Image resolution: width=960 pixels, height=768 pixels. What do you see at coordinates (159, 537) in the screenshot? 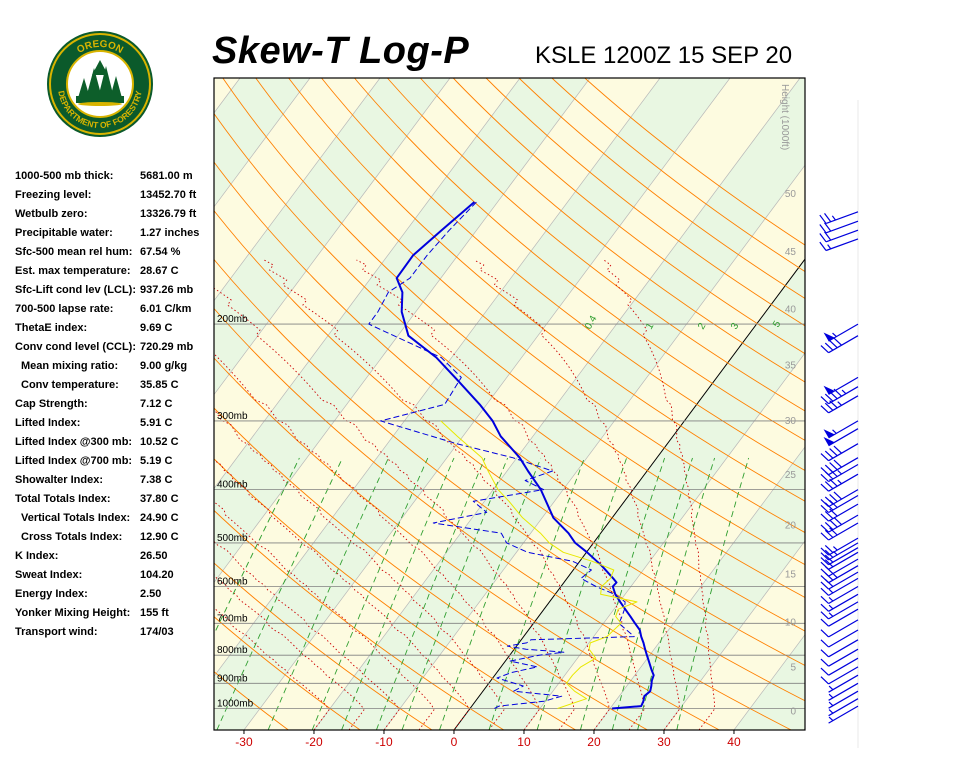
I see `index-value: 12.90 C` at bounding box center [159, 537].